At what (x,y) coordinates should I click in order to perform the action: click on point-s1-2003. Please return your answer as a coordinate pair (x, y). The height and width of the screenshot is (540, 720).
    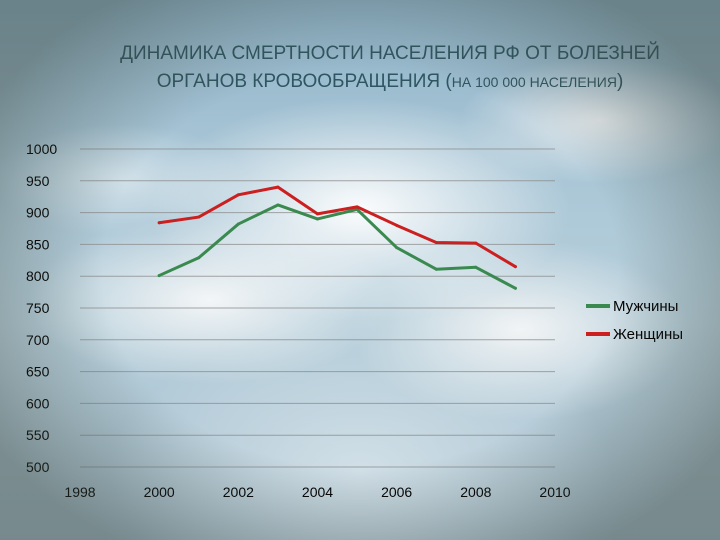
    Looking at the image, I should click on (278, 187).